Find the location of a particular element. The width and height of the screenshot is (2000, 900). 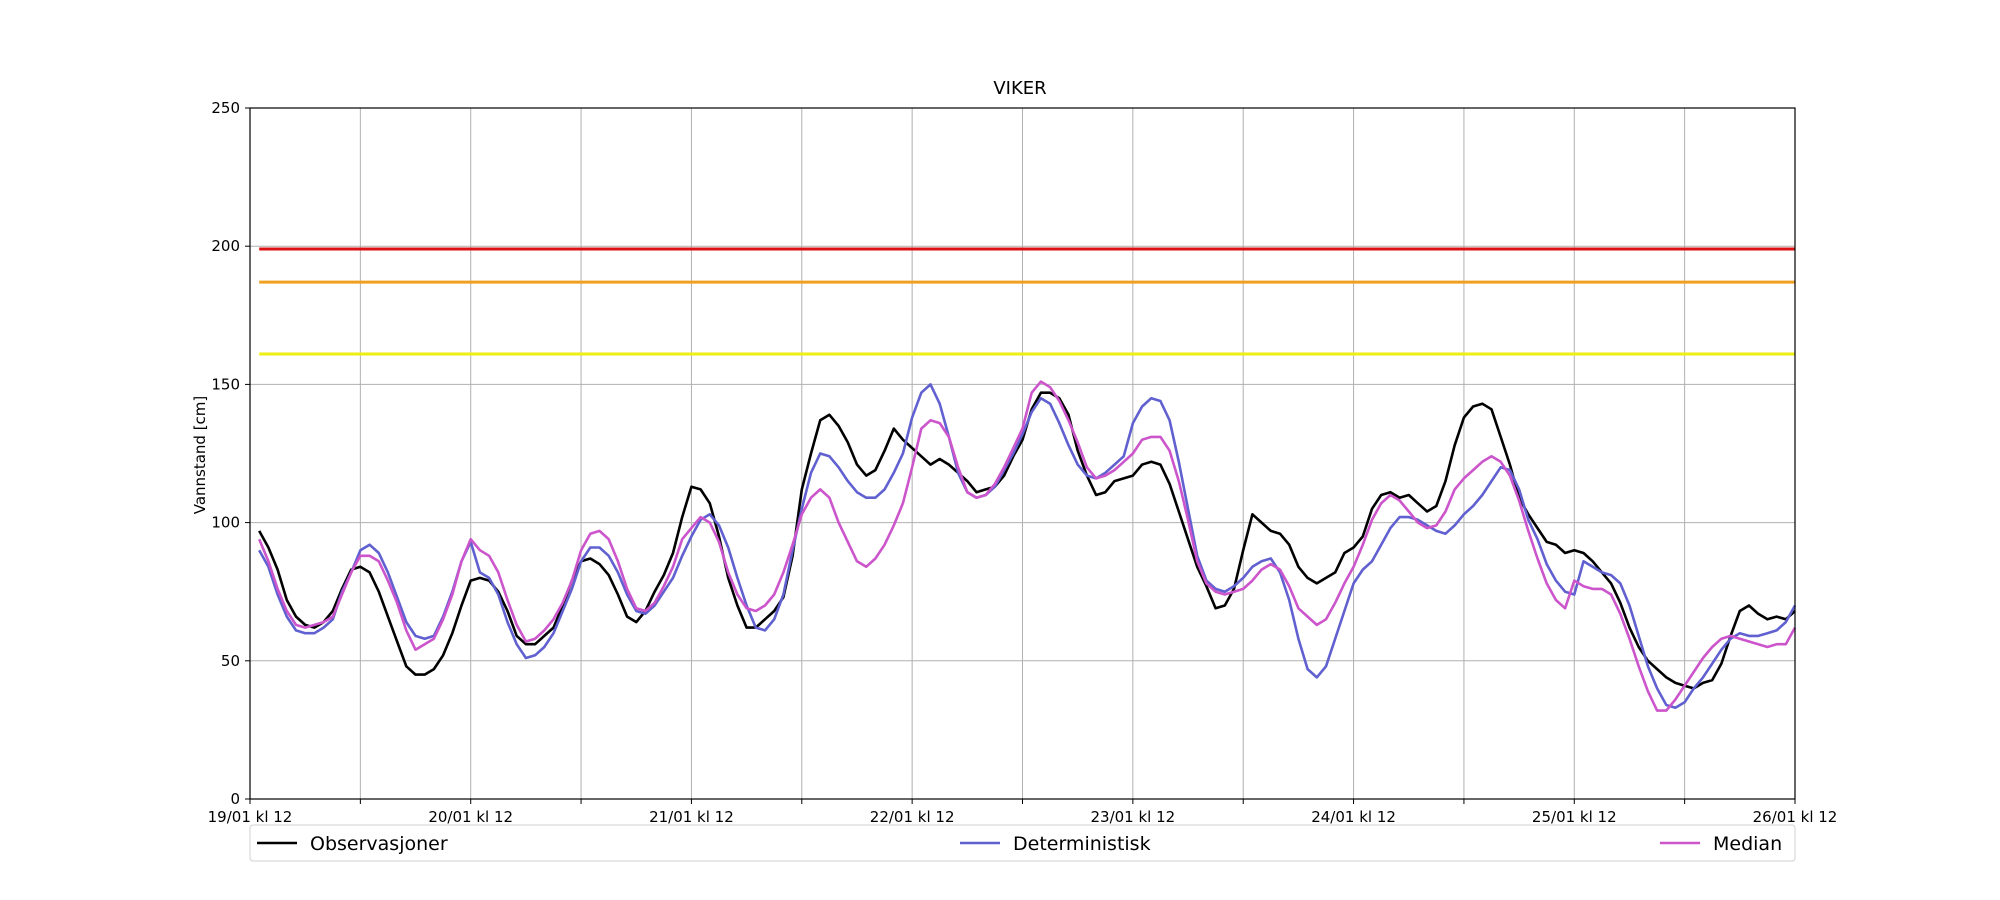

y-tick-label: 0 is located at coordinates (235, 799).